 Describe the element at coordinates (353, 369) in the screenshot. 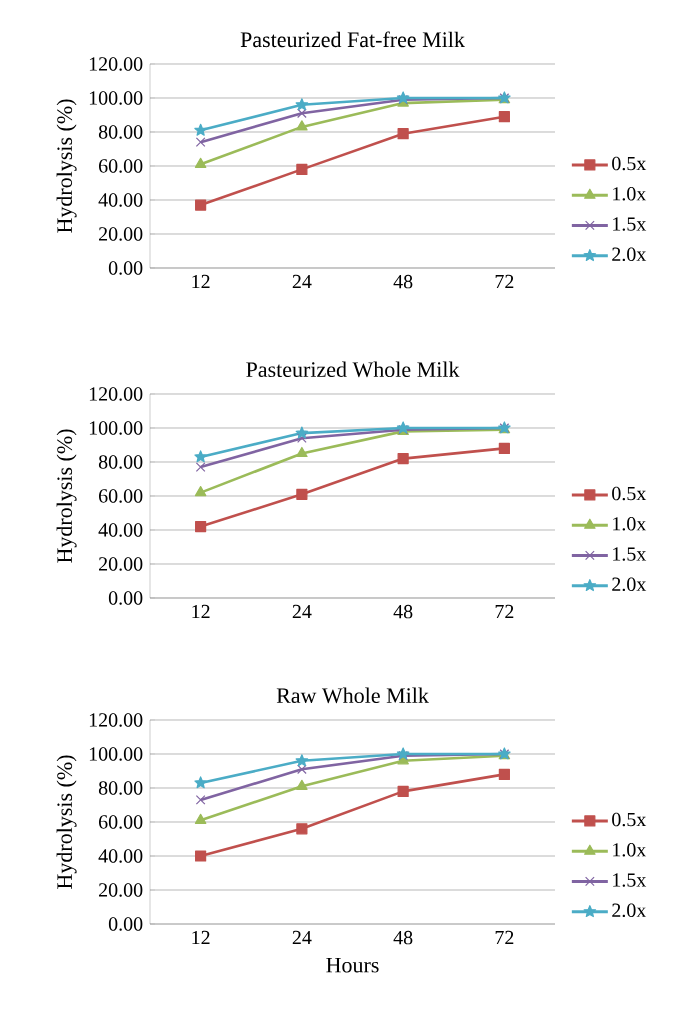

I see `chart-title: Pasteurized Whole Milk` at that location.